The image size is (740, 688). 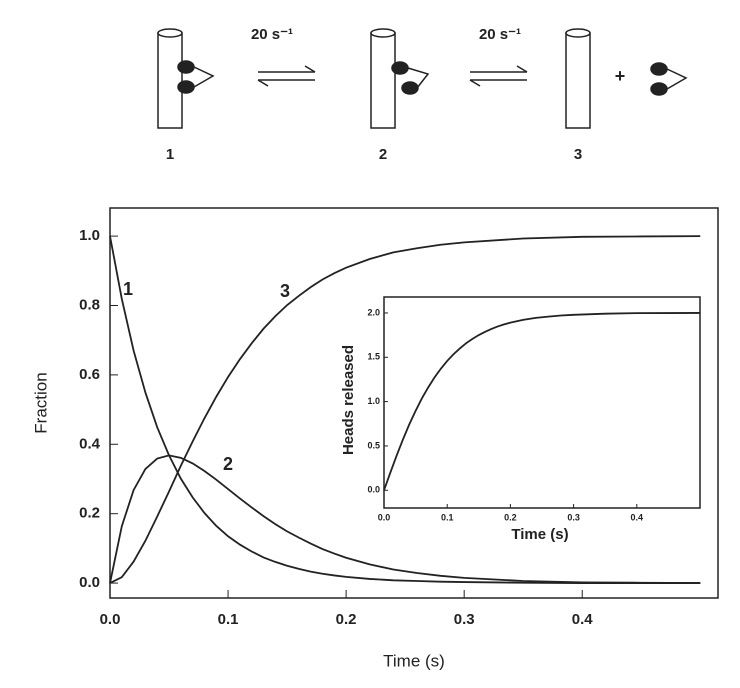 What do you see at coordinates (620, 76) in the screenshot?
I see `plus: +` at bounding box center [620, 76].